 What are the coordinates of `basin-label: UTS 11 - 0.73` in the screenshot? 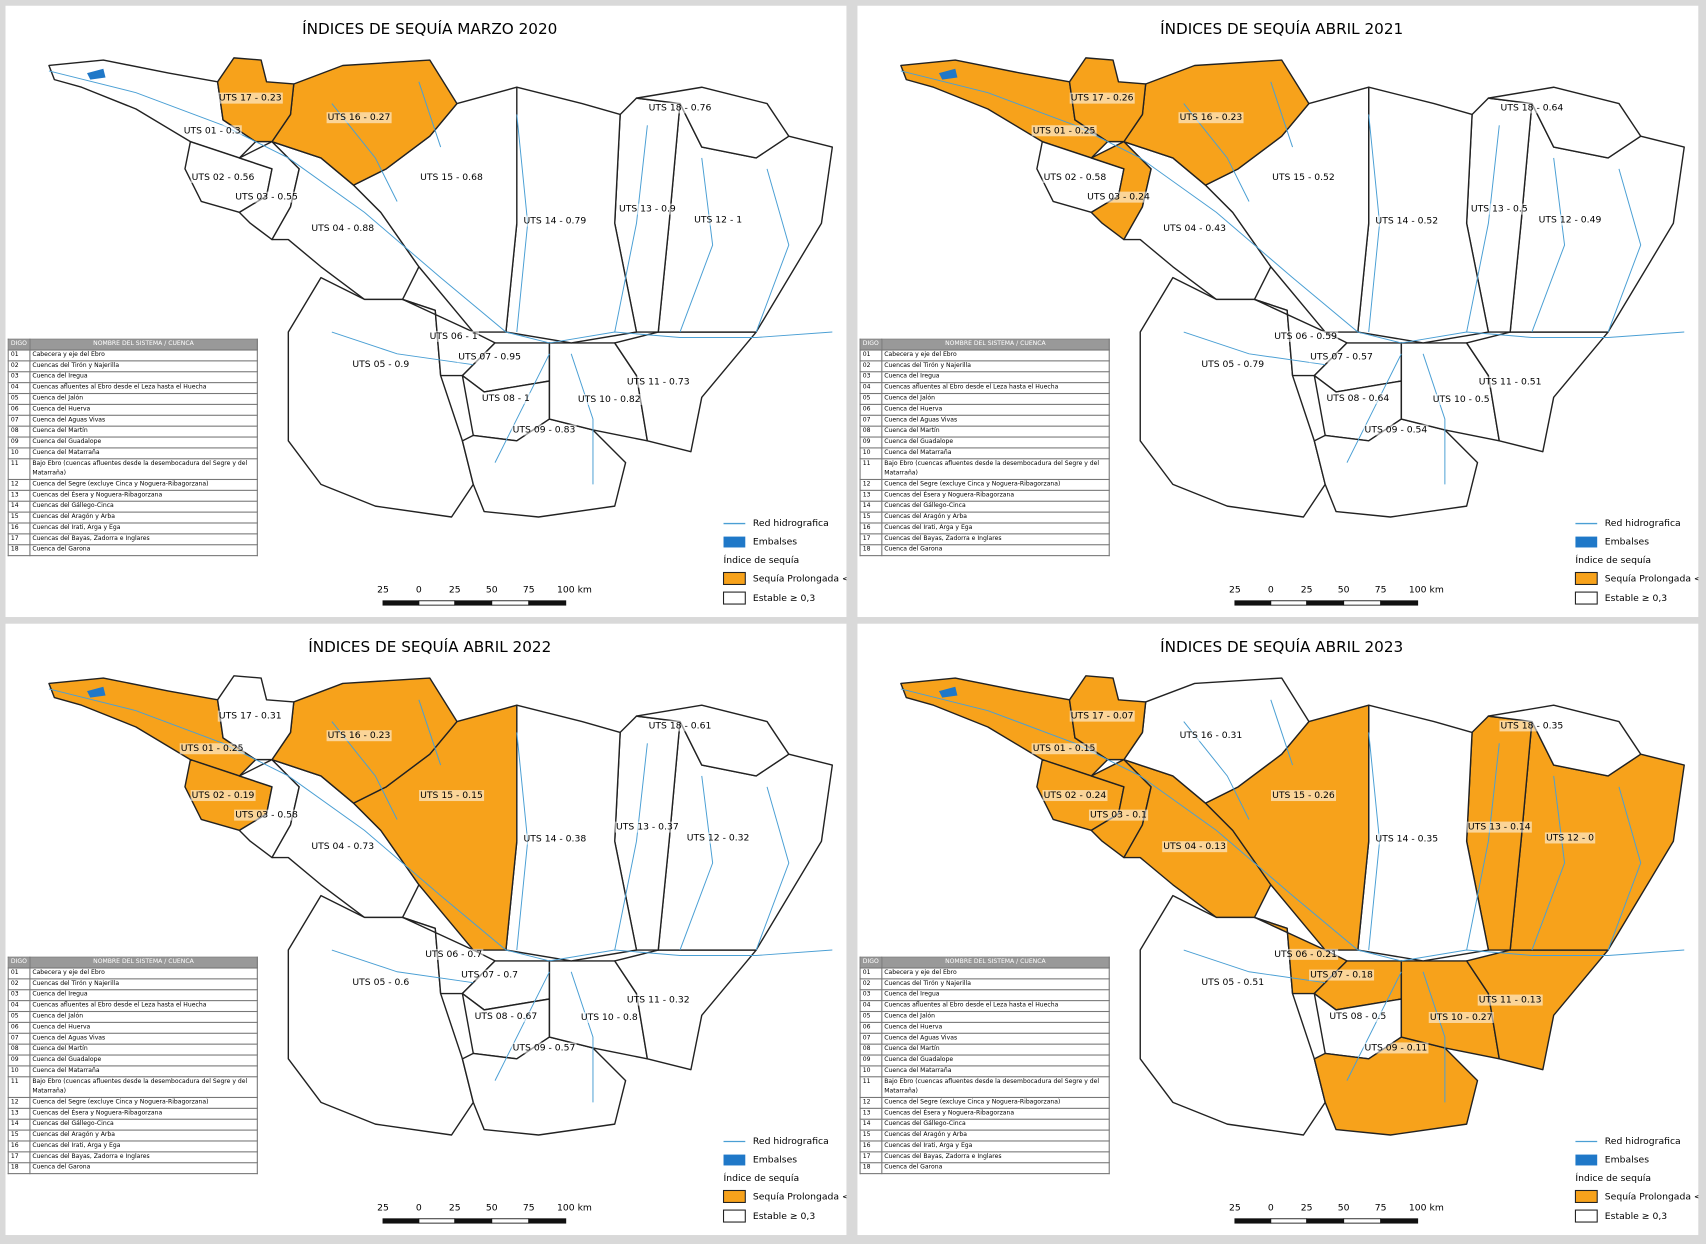 It's located at (658, 382).